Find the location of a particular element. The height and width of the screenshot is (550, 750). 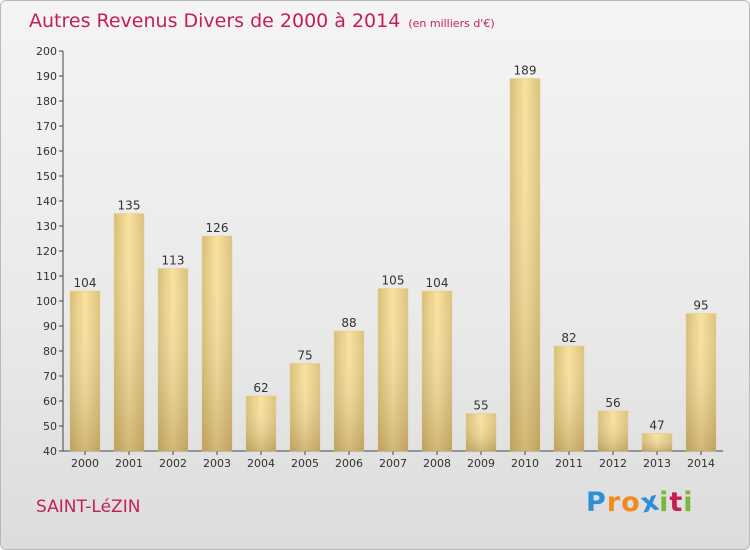

value-label-2010: 189 is located at coordinates (525, 71).